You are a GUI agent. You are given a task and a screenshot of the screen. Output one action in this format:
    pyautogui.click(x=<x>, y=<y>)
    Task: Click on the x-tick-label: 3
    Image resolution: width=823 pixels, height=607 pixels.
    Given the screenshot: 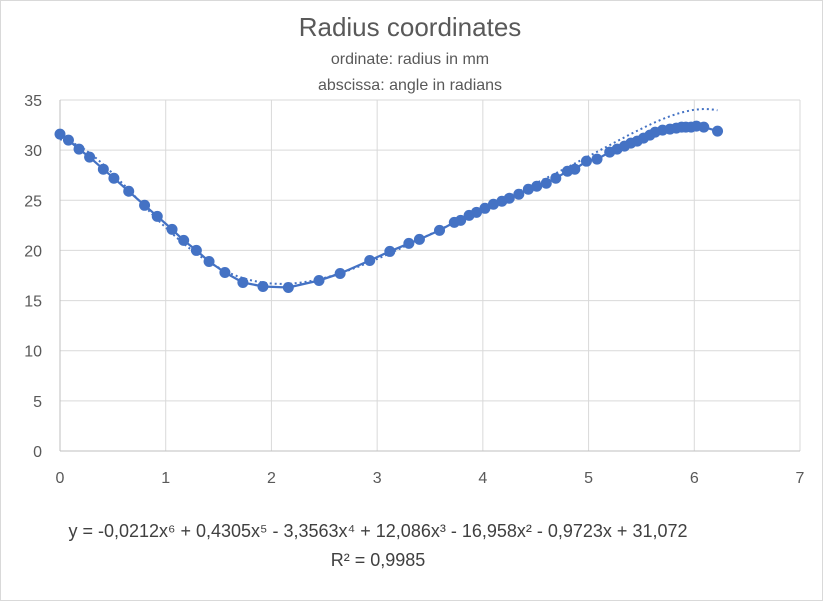 What is the action you would take?
    pyautogui.click(x=377, y=478)
    